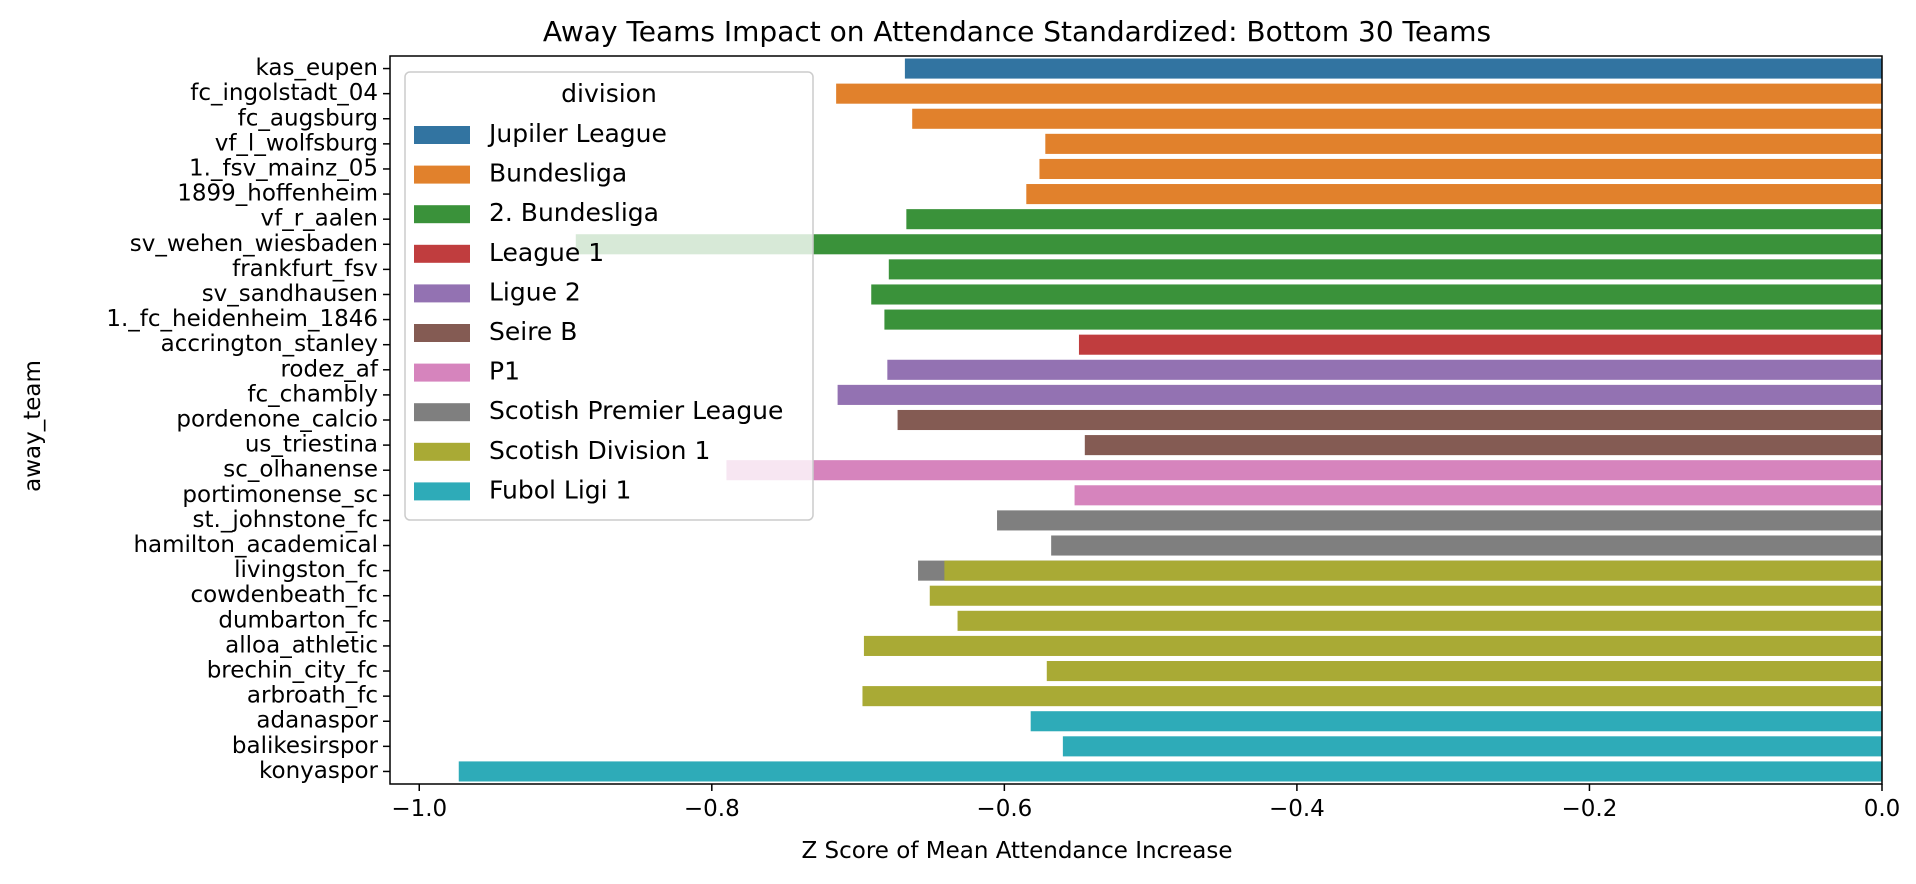  I want to click on bar-fc_augsburg, so click(1397, 118).